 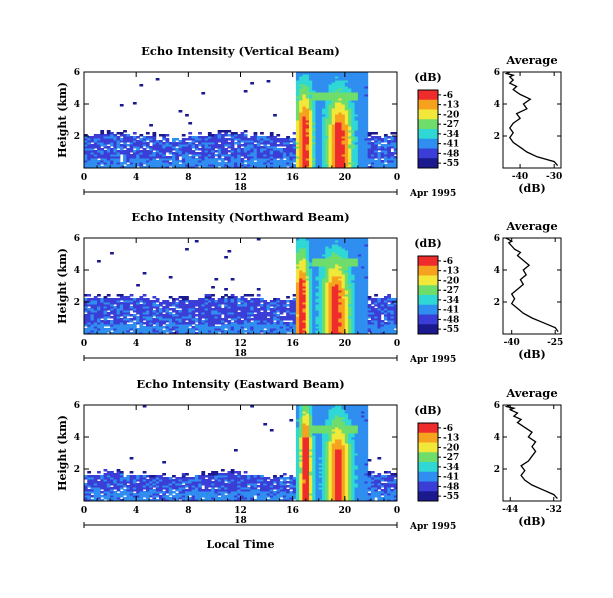 What do you see at coordinates (428, 295) in the screenshot?
I see `colorbar-frame` at bounding box center [428, 295].